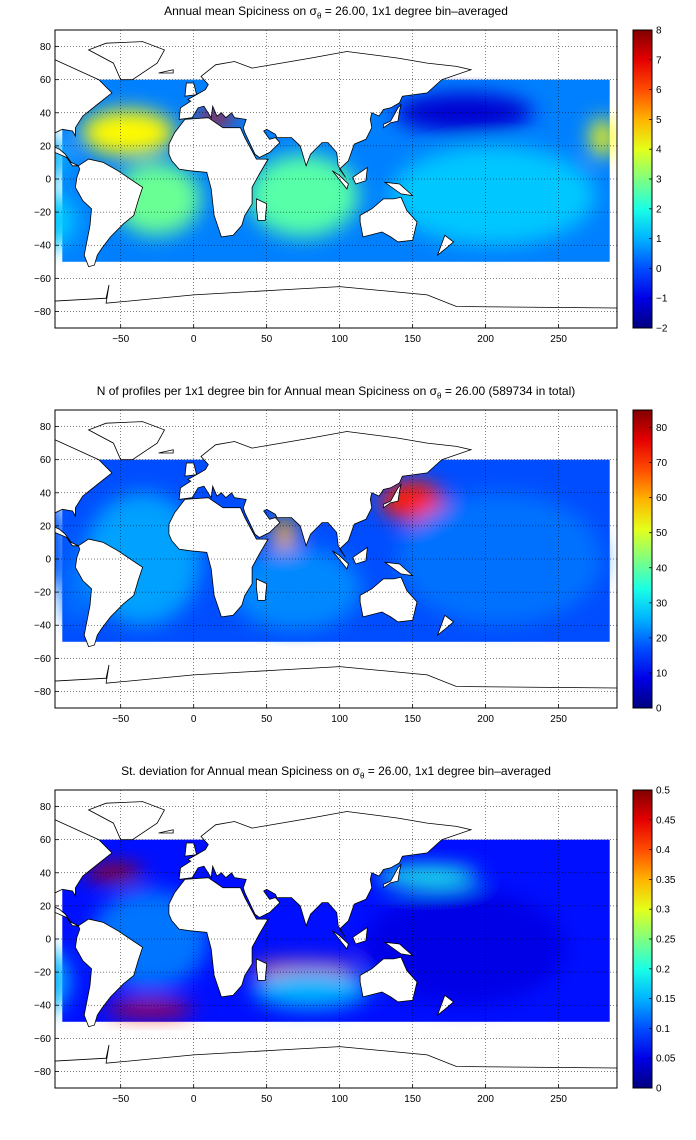  I want to click on colorbar-tick-label: 0.3, so click(663, 910).